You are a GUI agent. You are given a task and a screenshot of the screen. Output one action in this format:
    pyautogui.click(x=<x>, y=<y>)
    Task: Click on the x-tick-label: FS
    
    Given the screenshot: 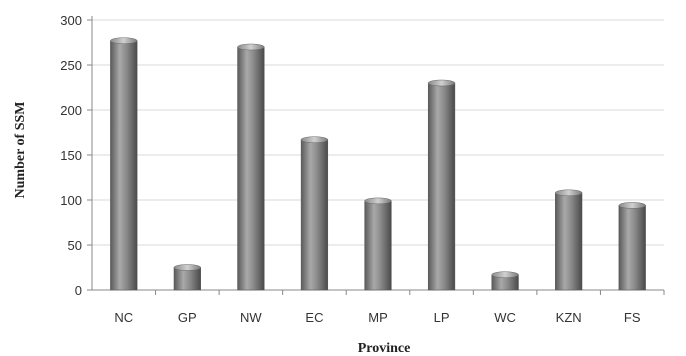 What is the action you would take?
    pyautogui.click(x=632, y=317)
    